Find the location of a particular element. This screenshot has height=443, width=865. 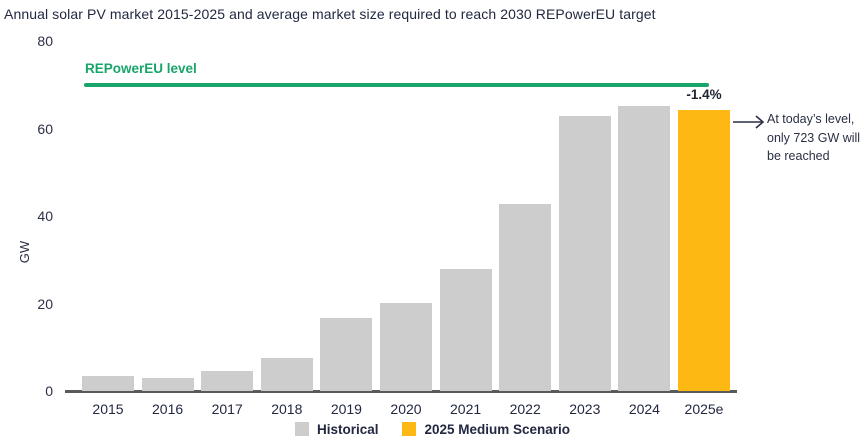

repowereu-line-label: REPowerEU level is located at coordinates (141, 68).